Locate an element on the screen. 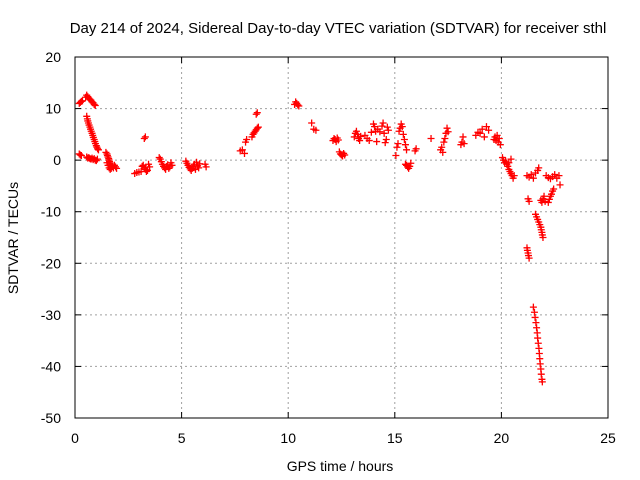  y-tick-label-7: 20 is located at coordinates (53, 57).